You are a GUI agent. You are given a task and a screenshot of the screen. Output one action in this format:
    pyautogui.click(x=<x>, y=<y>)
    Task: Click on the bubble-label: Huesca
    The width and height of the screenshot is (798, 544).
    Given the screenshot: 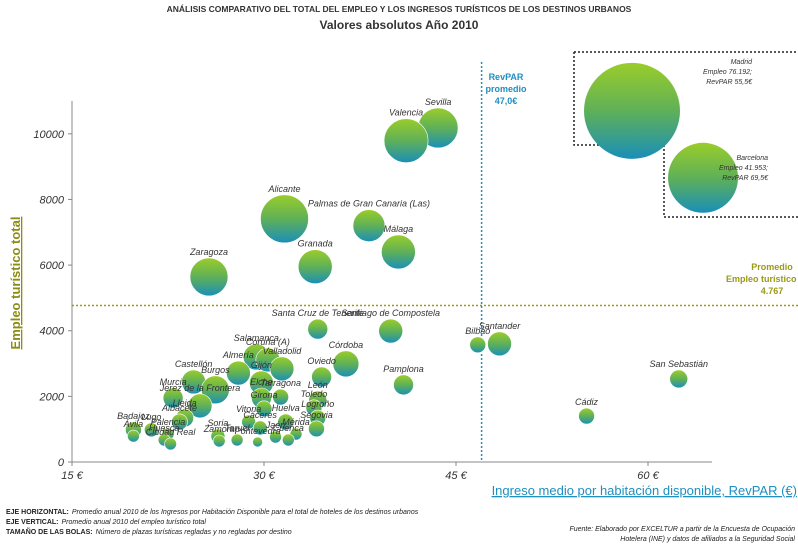 What is the action you would take?
    pyautogui.click(x=164, y=428)
    